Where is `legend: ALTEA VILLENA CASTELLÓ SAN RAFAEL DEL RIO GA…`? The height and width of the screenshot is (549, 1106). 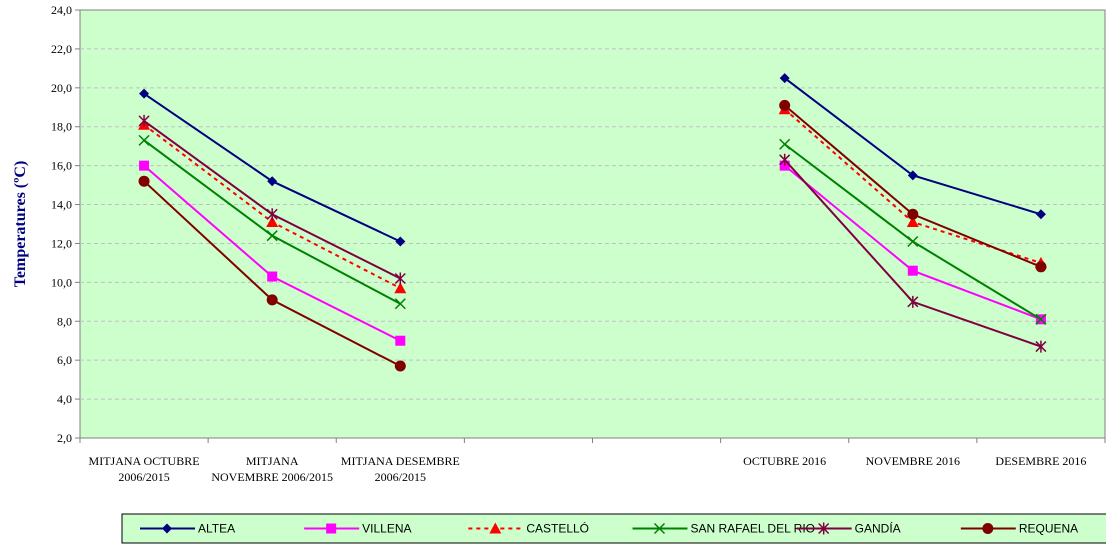
legend: ALTEA VILLENA CASTELLÓ SAN RAFAEL DEL RIO GA… is located at coordinates (613, 528).